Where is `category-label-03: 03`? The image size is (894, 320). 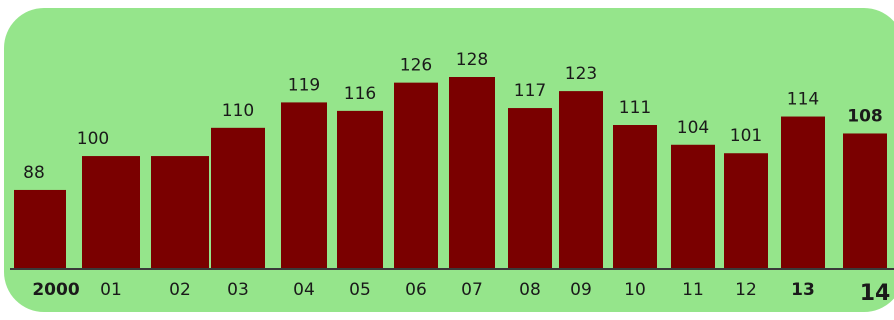
category-label-03: 03 is located at coordinates (238, 290).